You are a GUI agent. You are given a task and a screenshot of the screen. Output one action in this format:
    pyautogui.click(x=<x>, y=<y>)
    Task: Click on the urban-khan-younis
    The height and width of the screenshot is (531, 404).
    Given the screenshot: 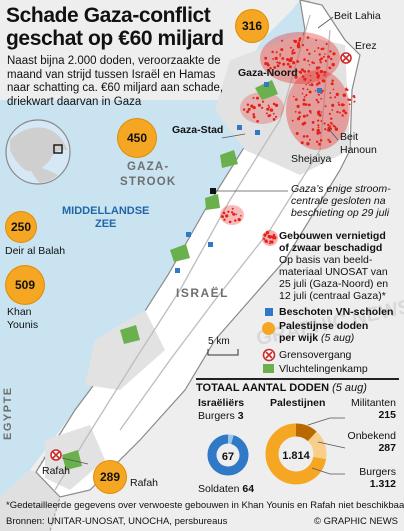 What is the action you would take?
    pyautogui.click(x=125, y=350)
    